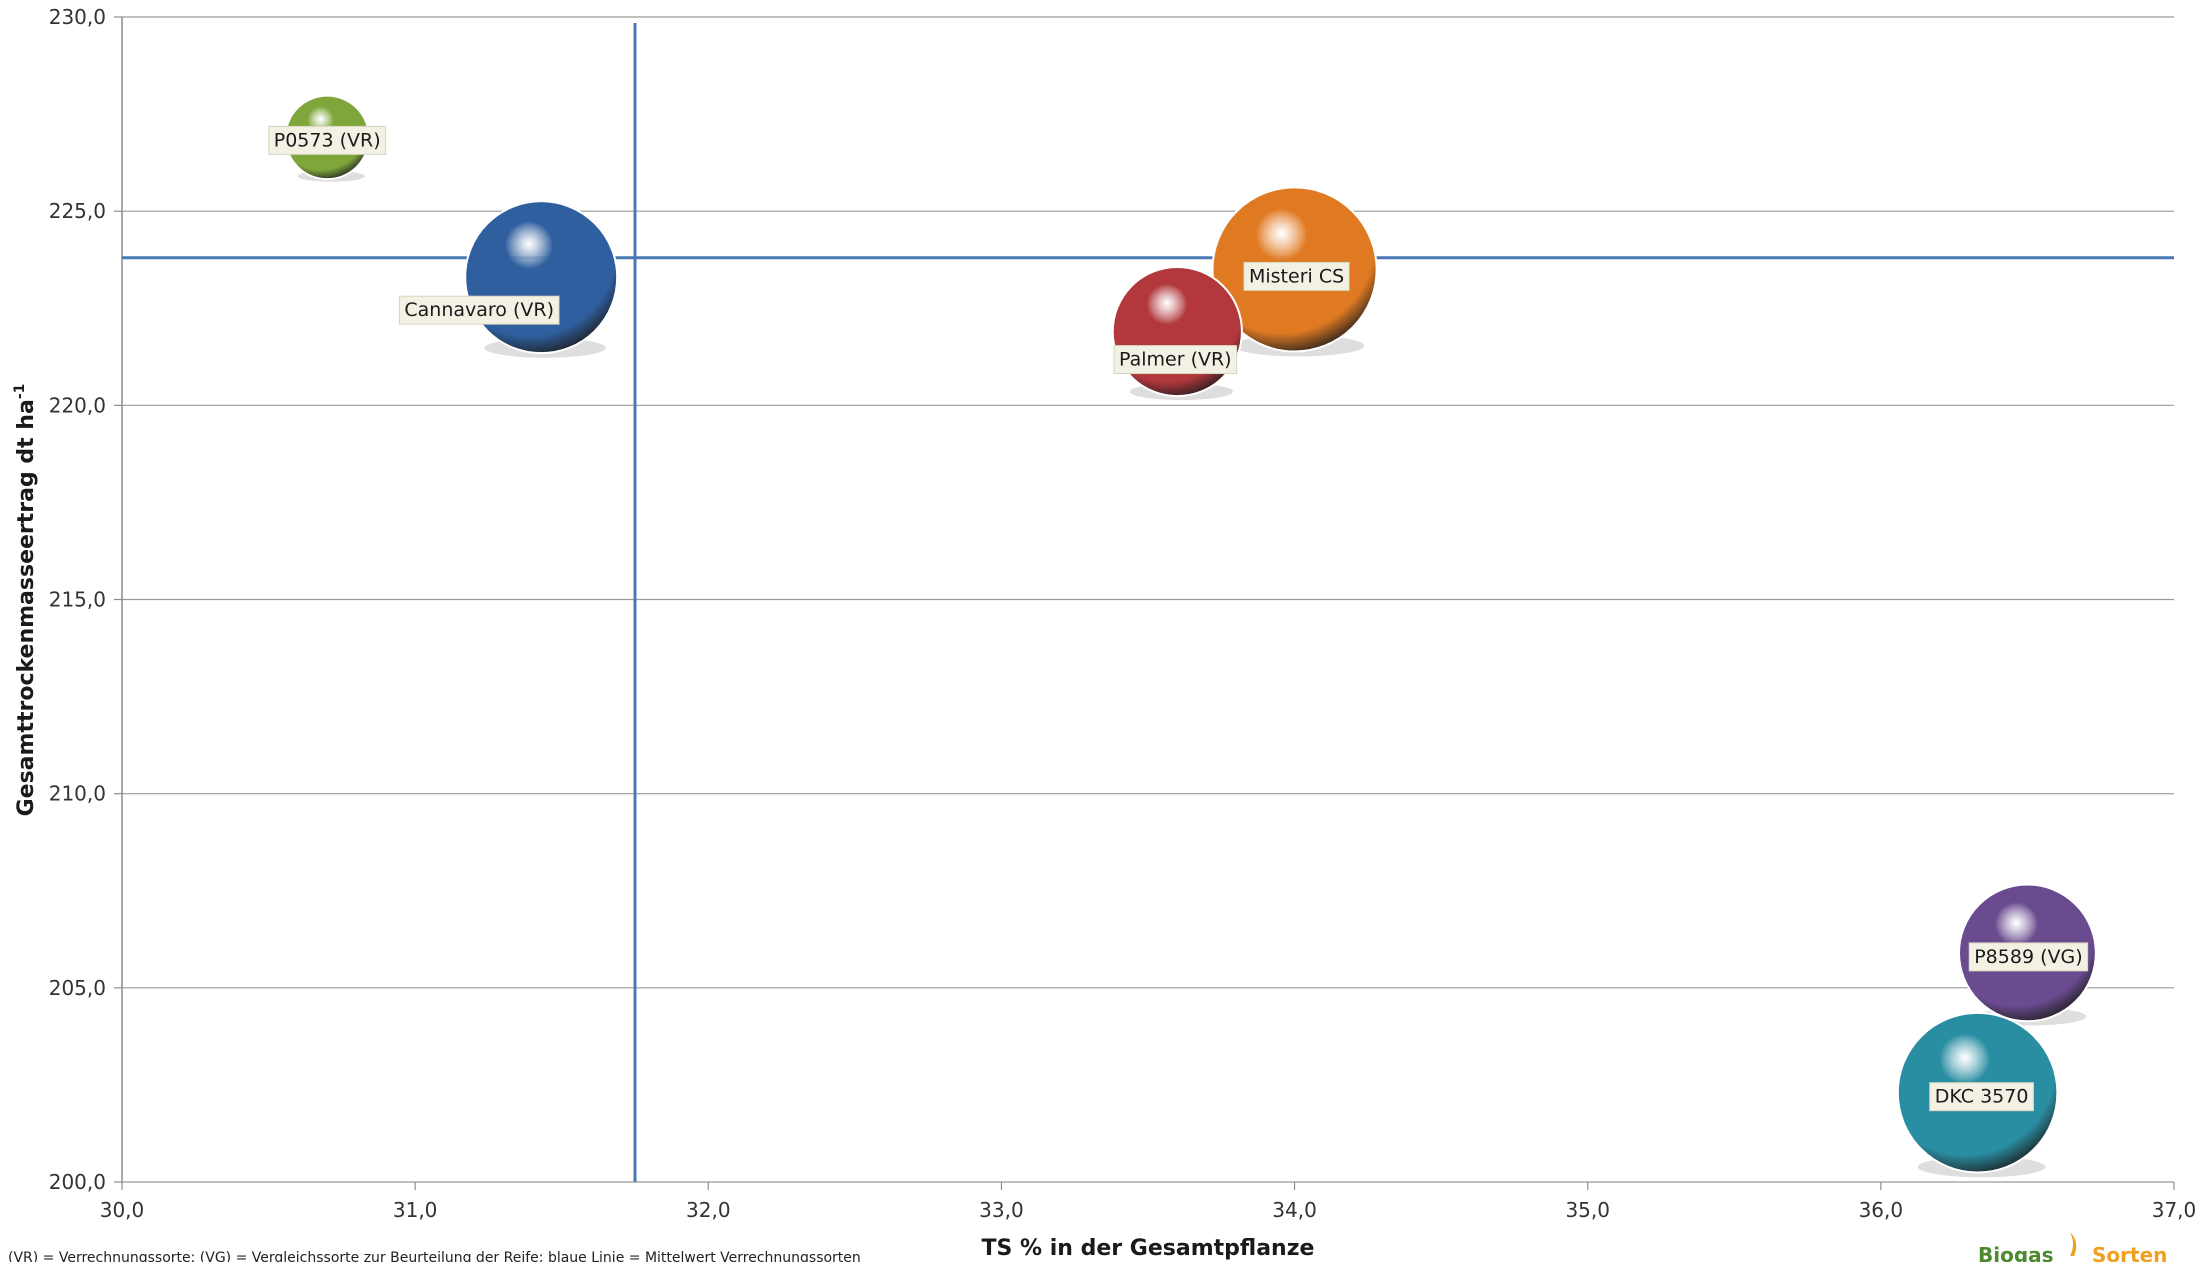 This screenshot has height=1266, width=2201. Describe the element at coordinates (77, 17) in the screenshot. I see `y-tick-label: 230,0` at that location.